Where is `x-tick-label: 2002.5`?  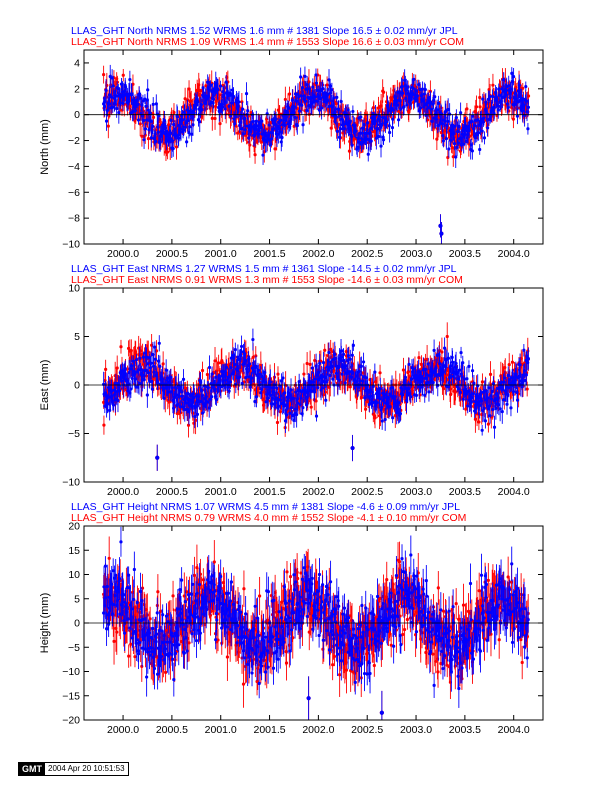
x-tick-label: 2002.5 is located at coordinates (367, 254).